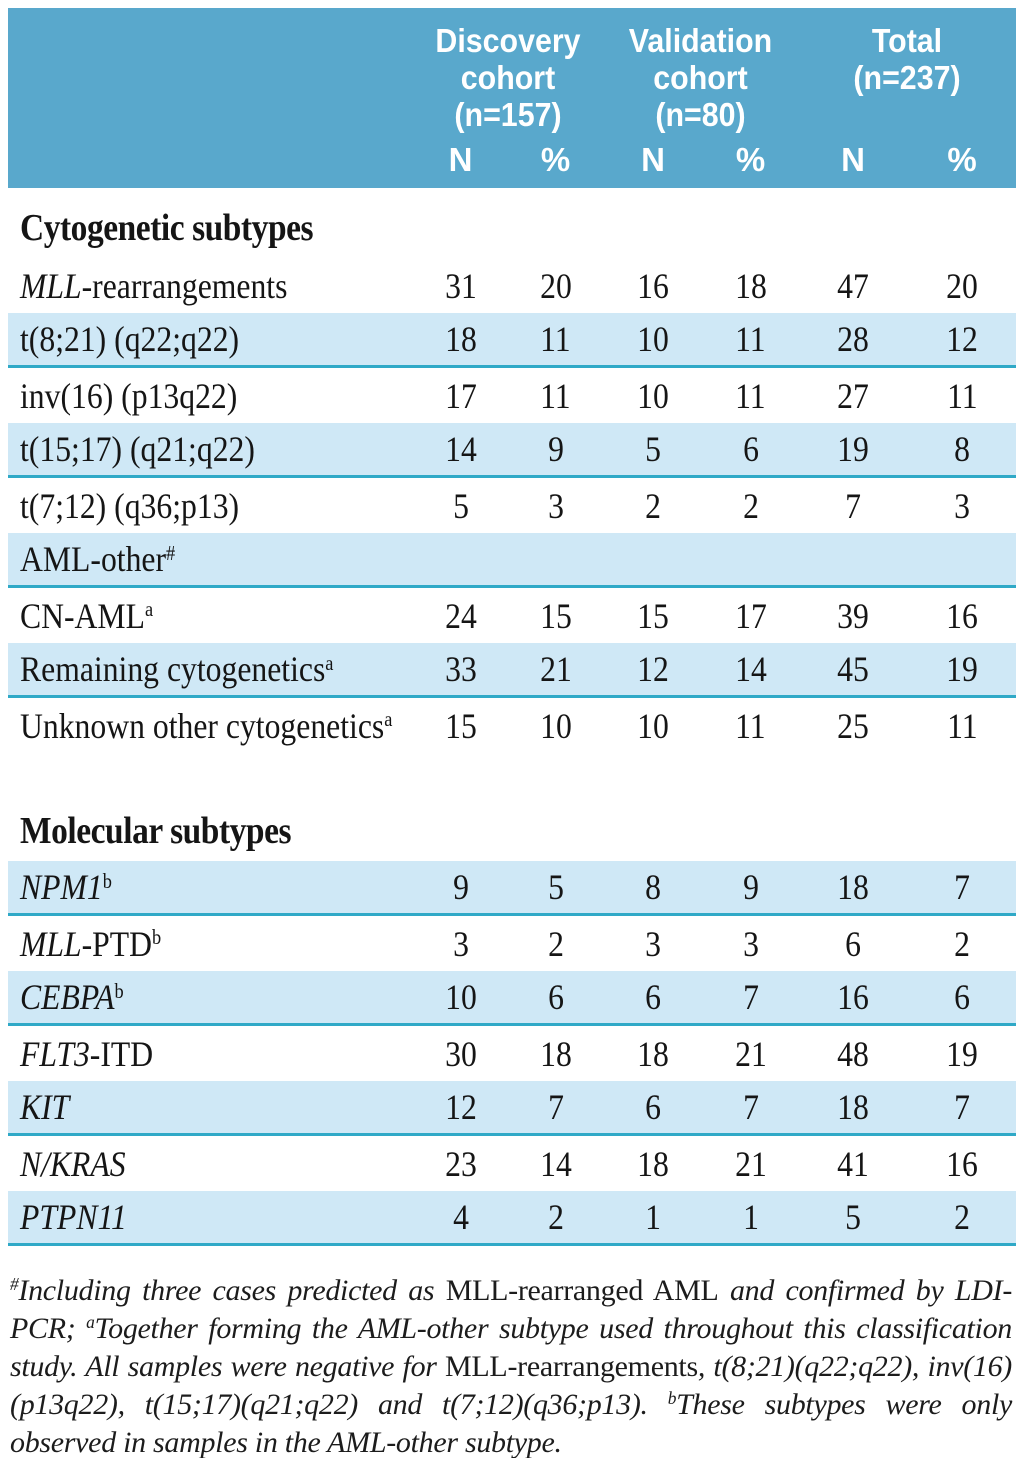 This screenshot has height=1458, width=1024. Describe the element at coordinates (853, 1053) in the screenshot. I see `value-text: 48` at that location.